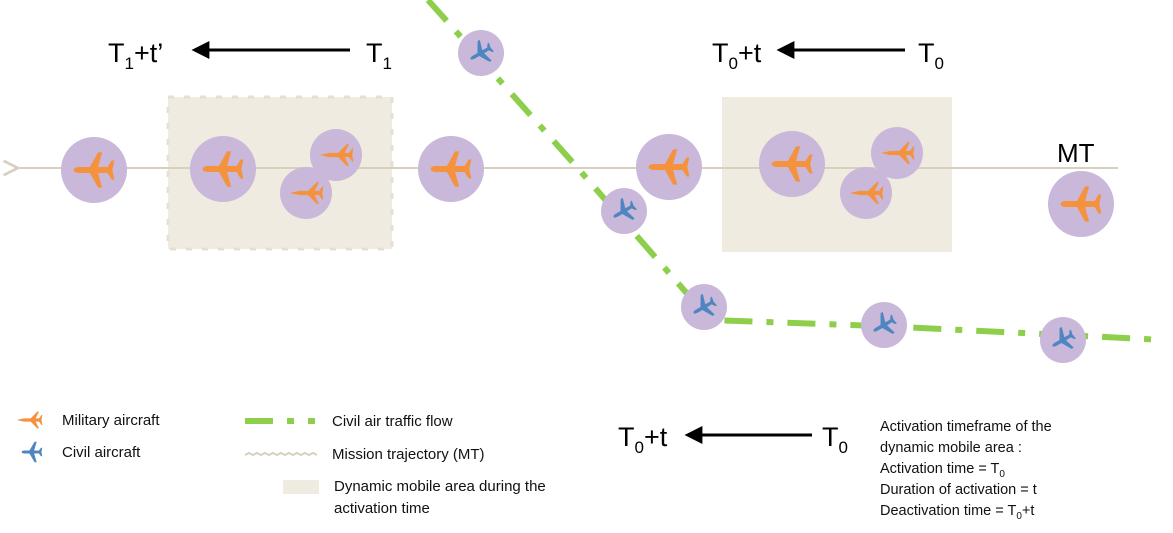 This screenshot has height=533, width=1173. I want to click on legend-civil: Civil aircraft, so click(81, 452).